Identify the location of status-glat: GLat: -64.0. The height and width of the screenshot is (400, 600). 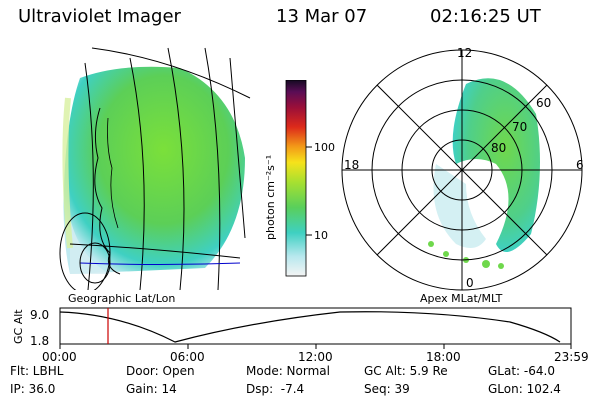
(521, 371).